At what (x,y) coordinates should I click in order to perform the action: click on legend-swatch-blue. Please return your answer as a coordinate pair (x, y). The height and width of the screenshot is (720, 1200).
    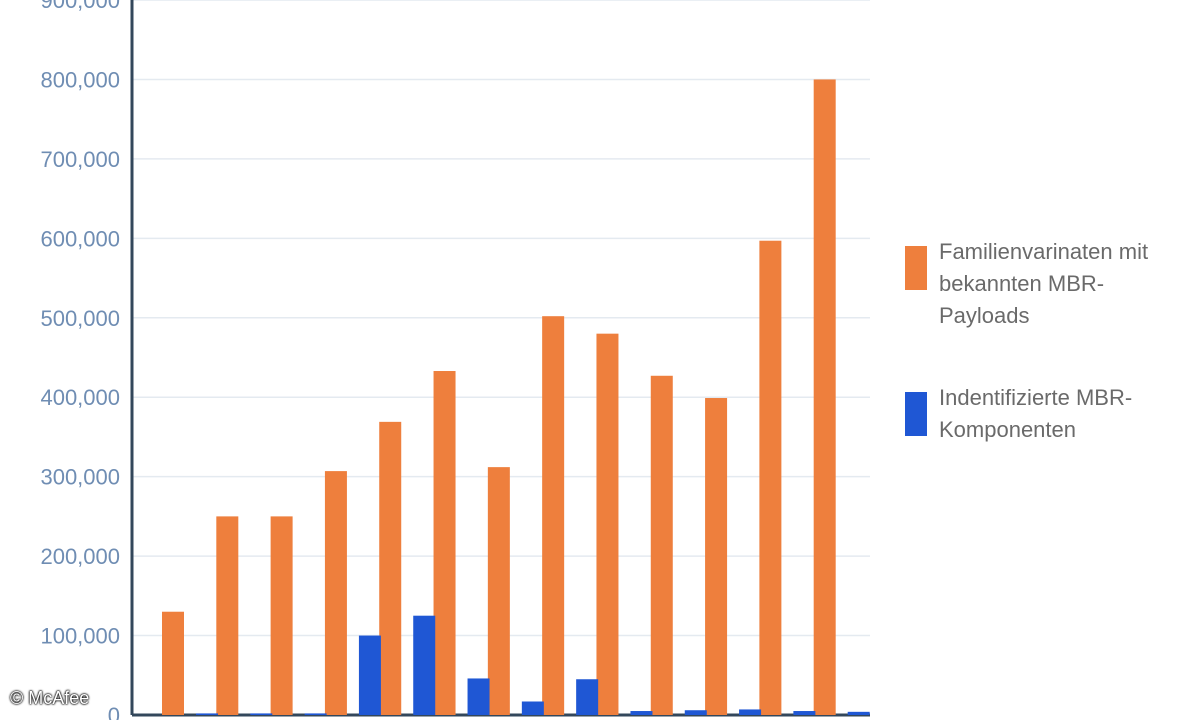
    Looking at the image, I should click on (916, 414).